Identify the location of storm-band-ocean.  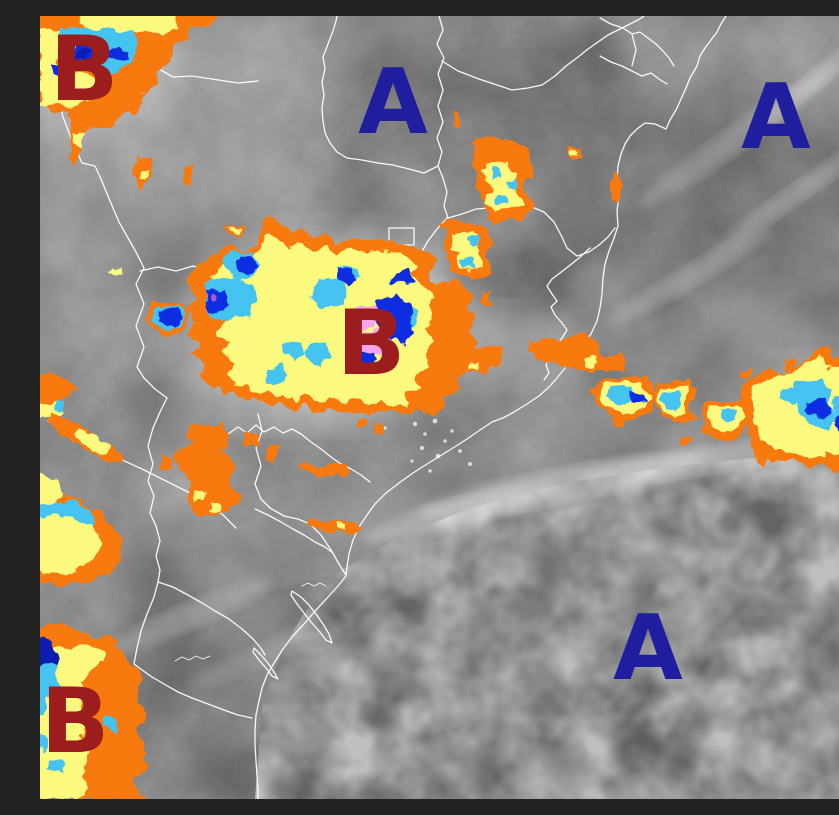
(649, 404).